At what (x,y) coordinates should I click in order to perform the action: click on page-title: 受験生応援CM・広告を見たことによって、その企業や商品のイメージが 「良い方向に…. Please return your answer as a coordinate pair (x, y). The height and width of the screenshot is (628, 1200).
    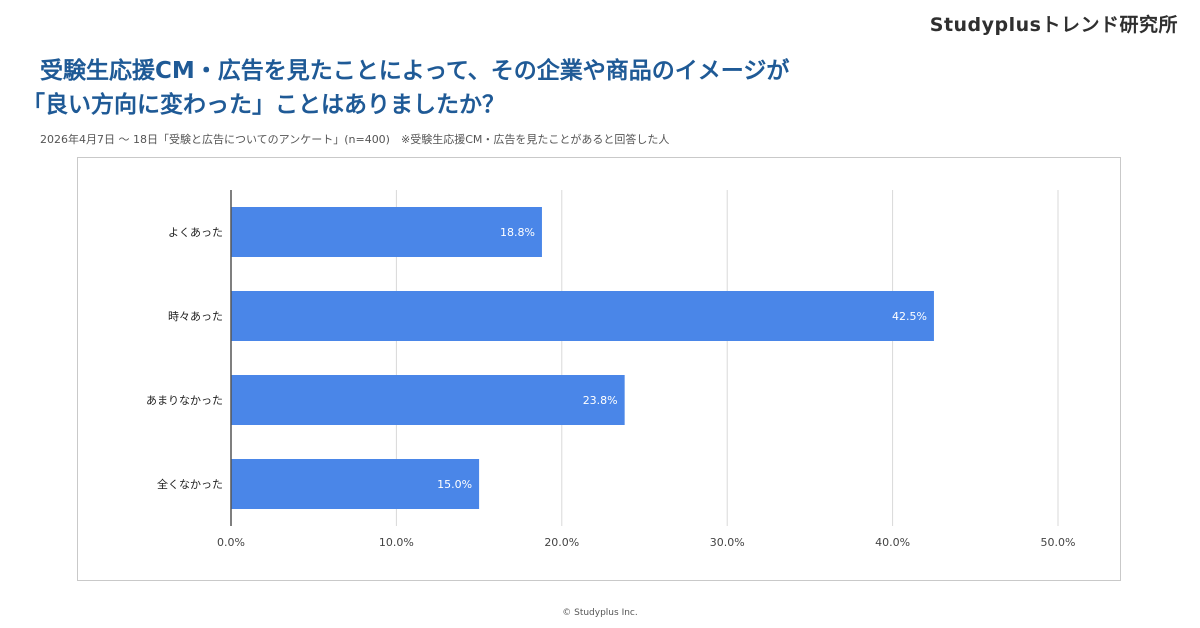
    Looking at the image, I should click on (405, 88).